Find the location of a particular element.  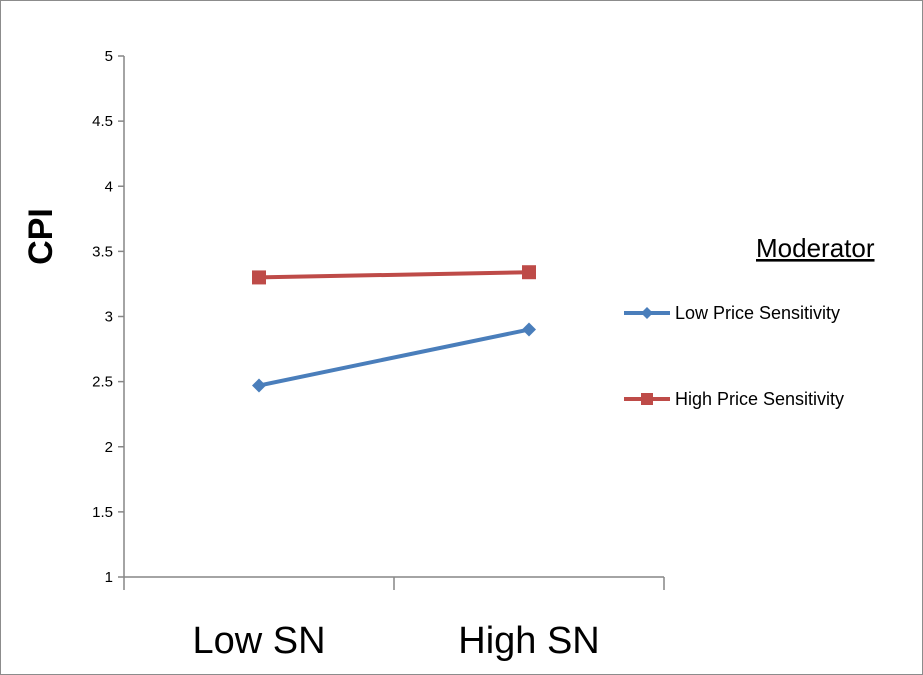

y-tick-label: 3.5 is located at coordinates (102, 251).